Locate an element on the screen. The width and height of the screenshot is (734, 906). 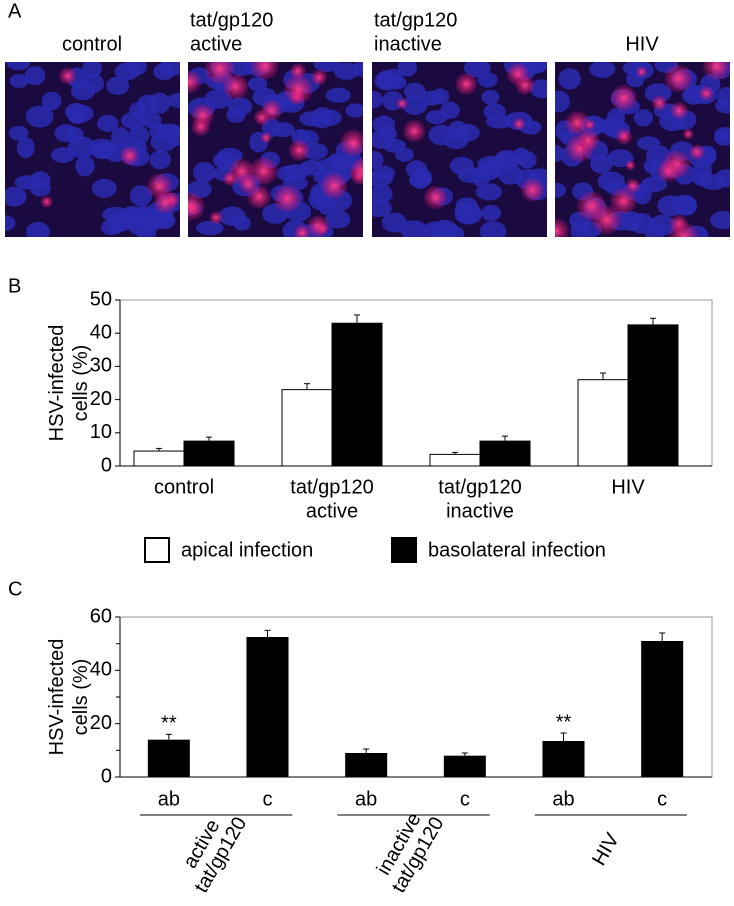
panel-label: C is located at coordinates (15, 589).